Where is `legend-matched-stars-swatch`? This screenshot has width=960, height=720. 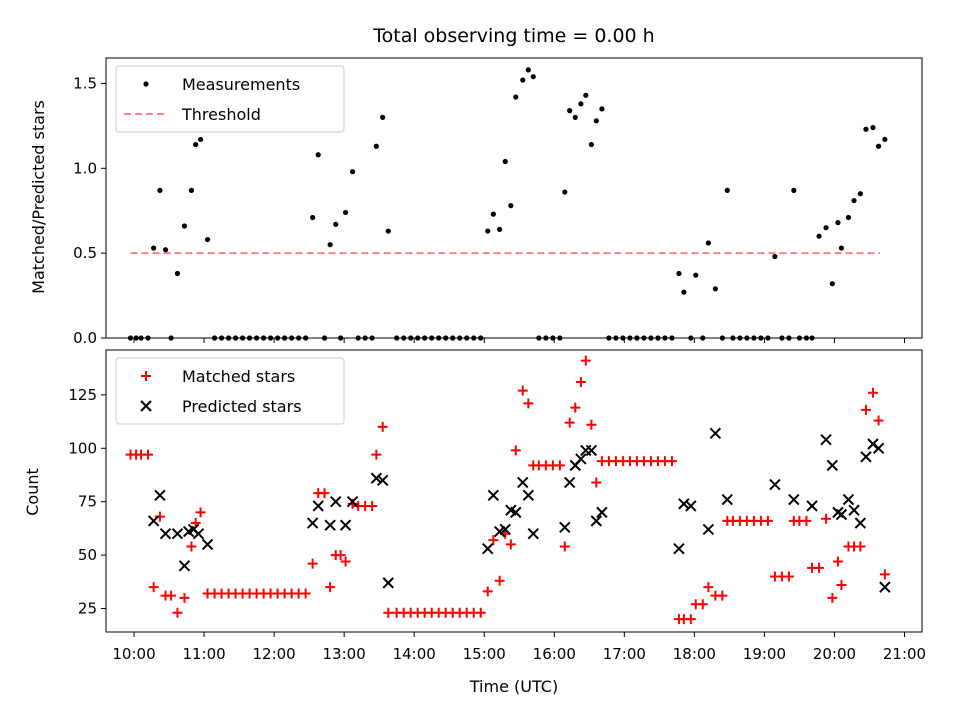
legend-matched-stars-swatch is located at coordinates (146, 376).